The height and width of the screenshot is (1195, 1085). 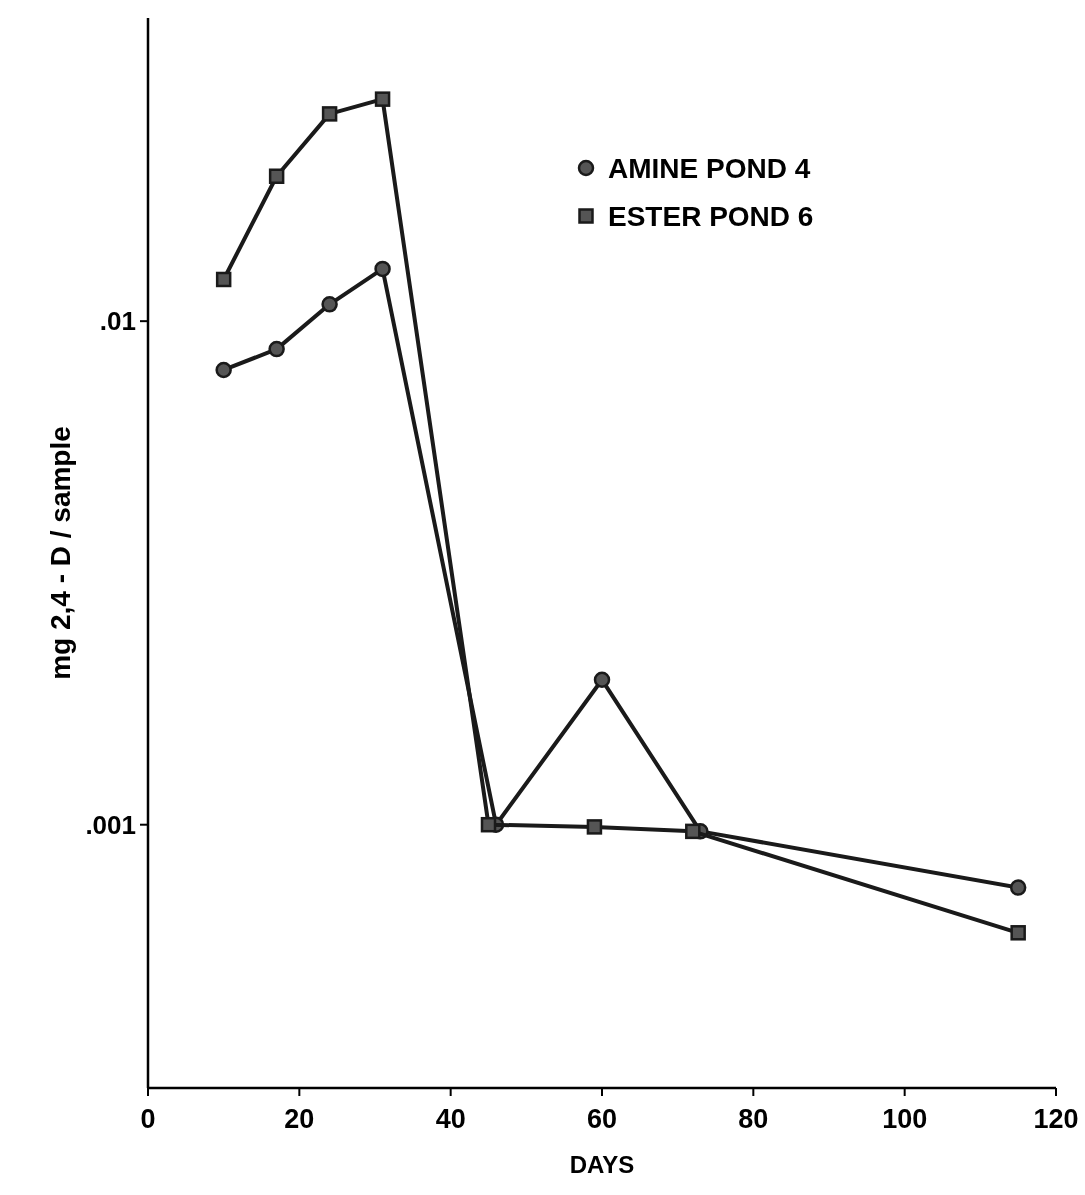 What do you see at coordinates (753, 1119) in the screenshot?
I see `x-tick-label: 80` at bounding box center [753, 1119].